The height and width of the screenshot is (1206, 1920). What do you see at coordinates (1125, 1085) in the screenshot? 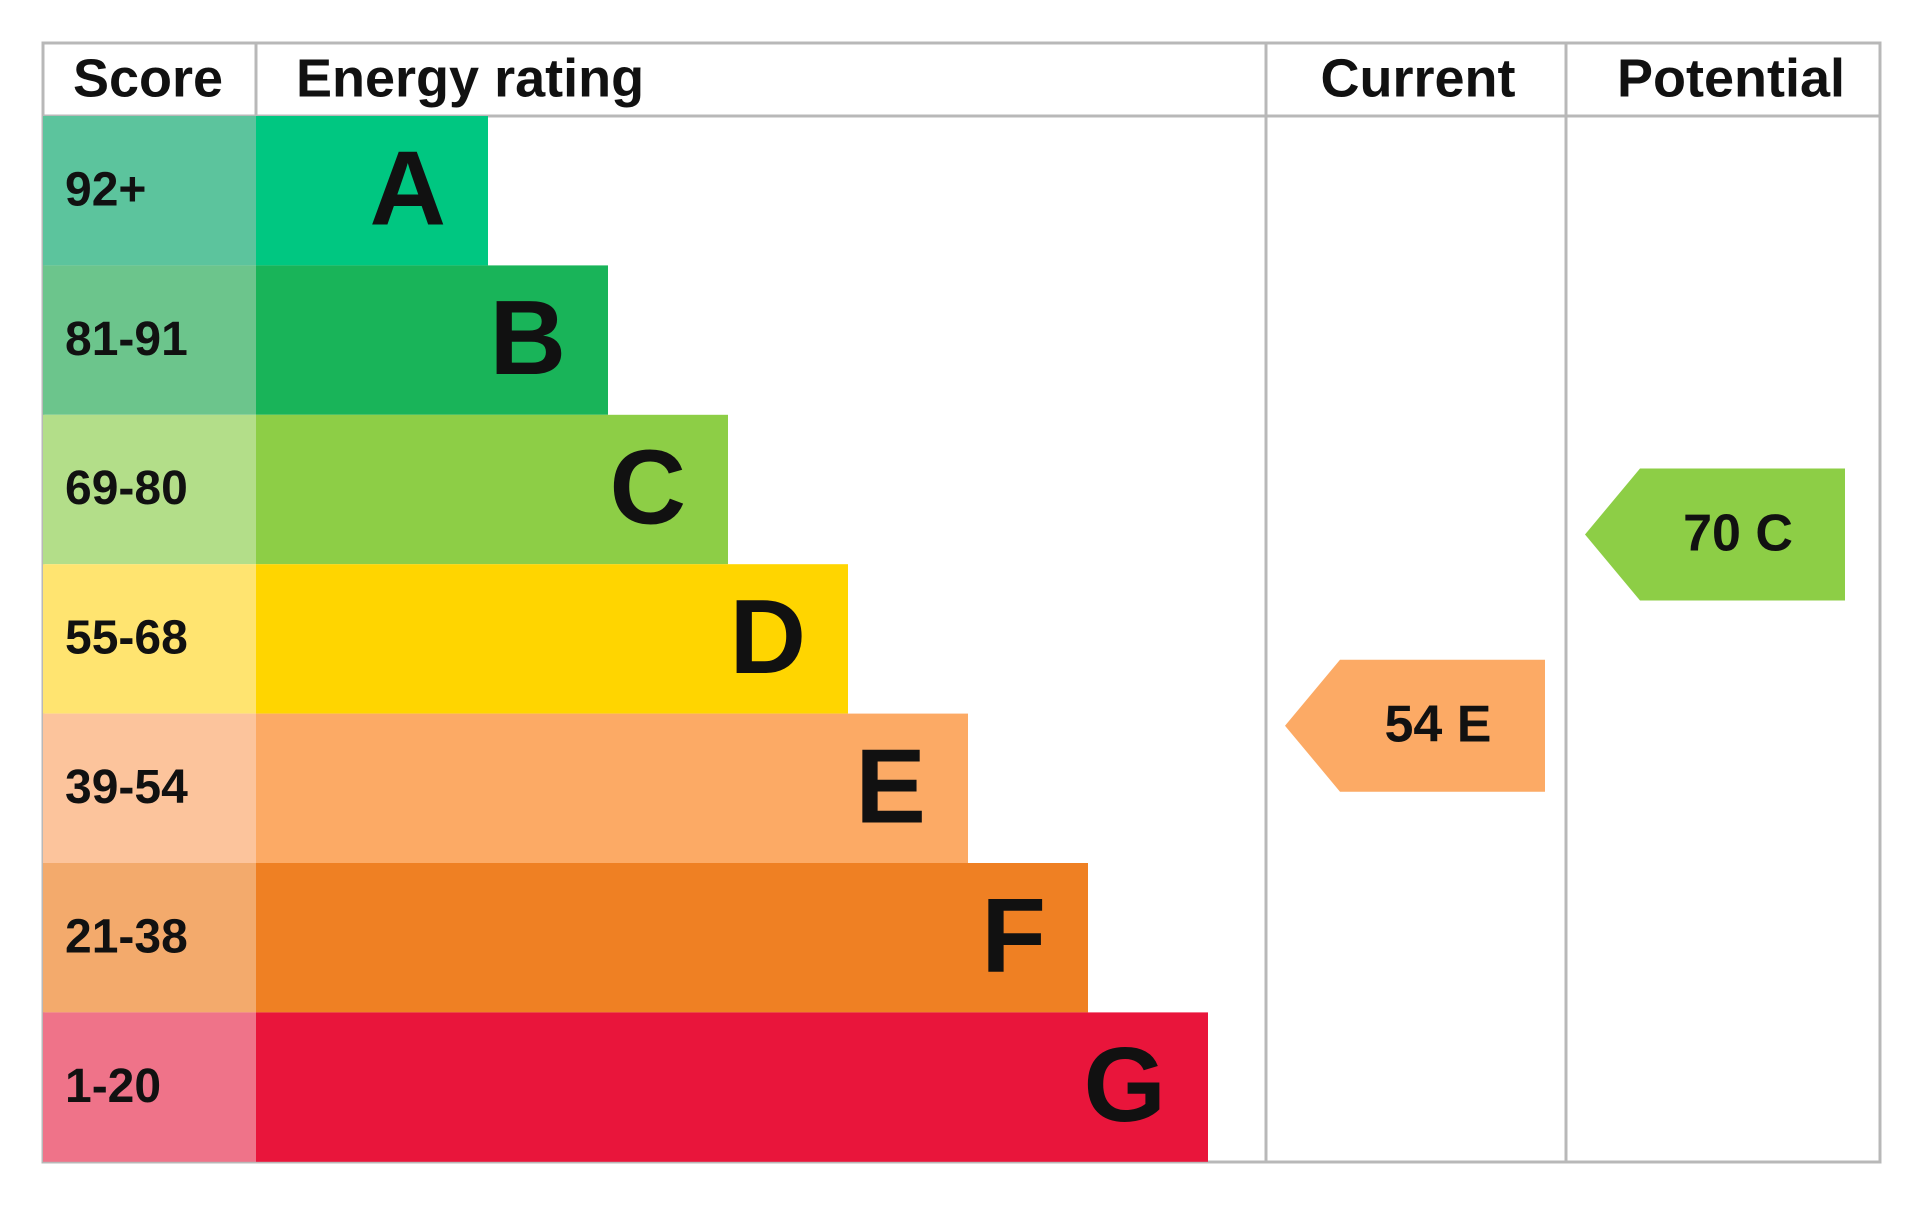
I see `rating-letter: G` at bounding box center [1125, 1085].